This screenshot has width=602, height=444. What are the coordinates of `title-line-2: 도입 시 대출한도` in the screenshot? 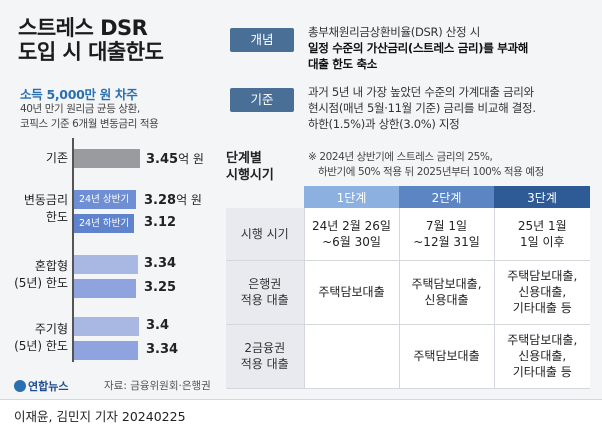 It's located at (91, 52).